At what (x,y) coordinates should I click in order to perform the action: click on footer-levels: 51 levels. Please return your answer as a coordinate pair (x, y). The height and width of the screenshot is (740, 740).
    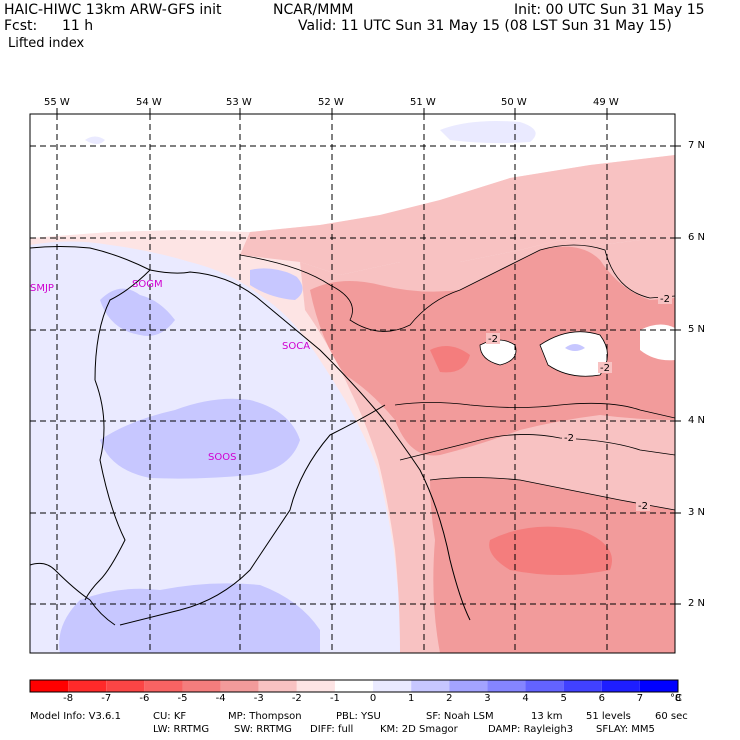
    Looking at the image, I should click on (608, 716).